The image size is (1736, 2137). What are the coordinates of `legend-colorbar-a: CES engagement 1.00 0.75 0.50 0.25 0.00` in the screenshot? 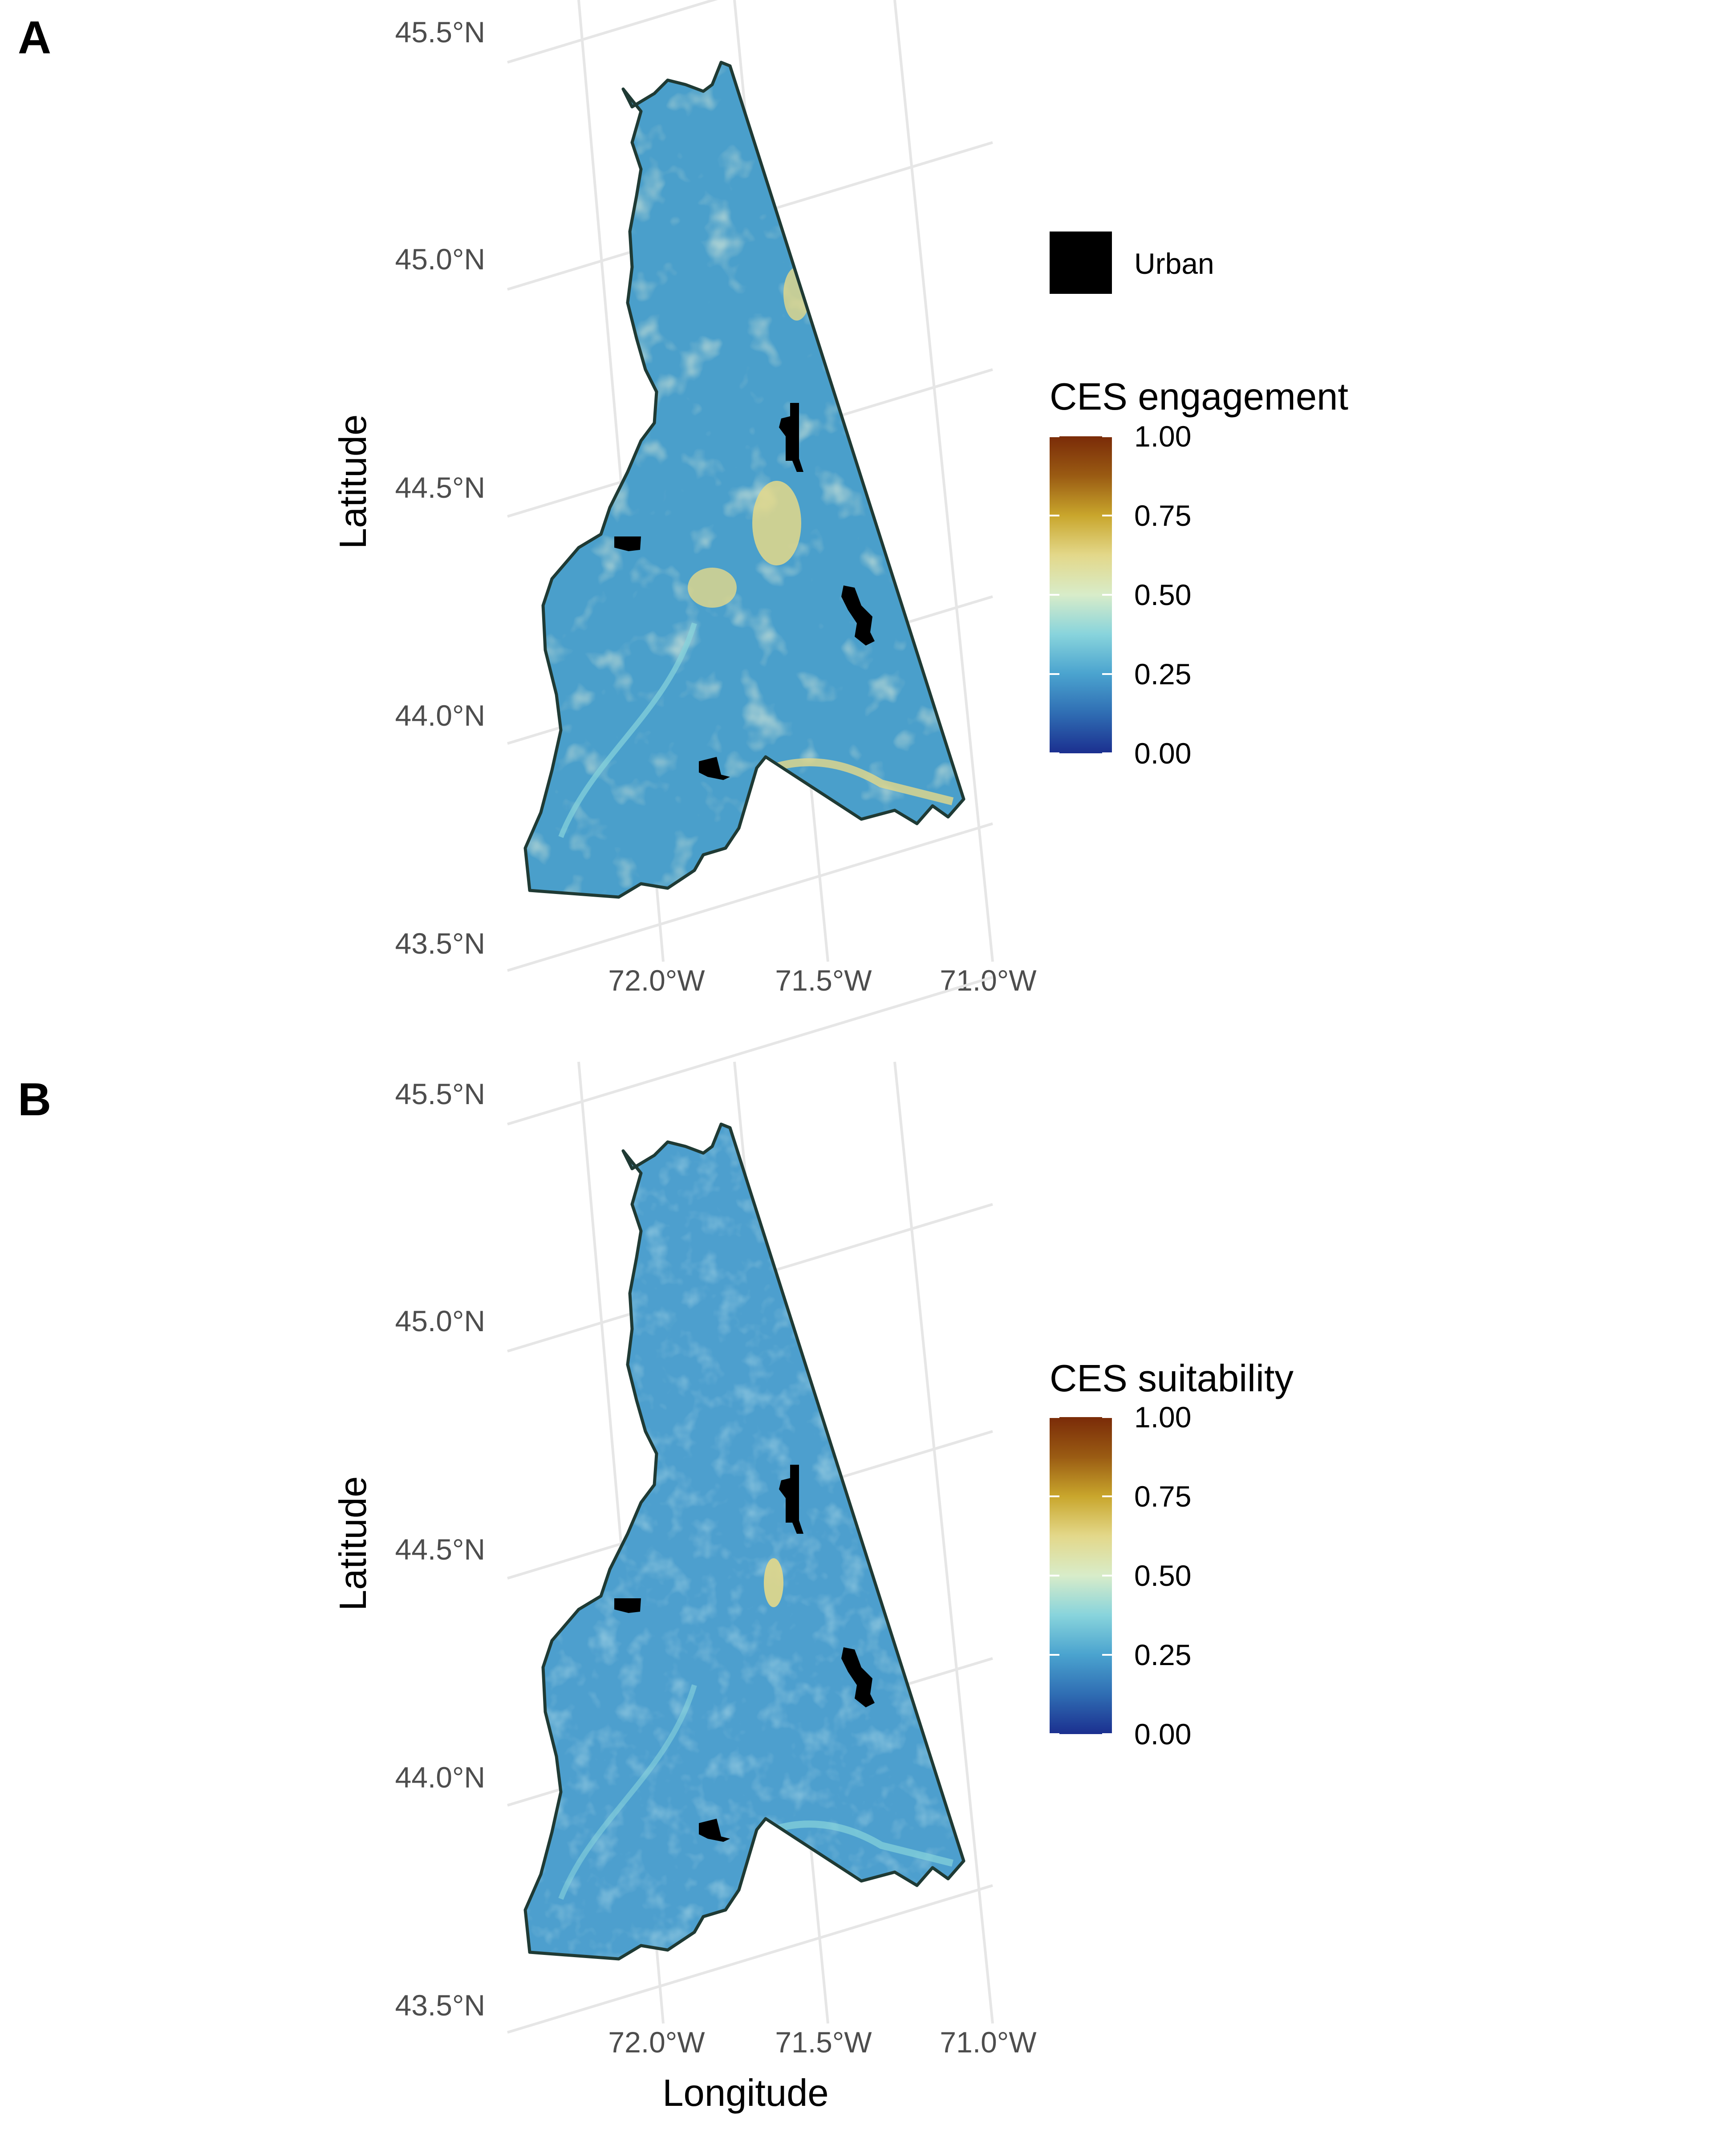 It's located at (1199, 573).